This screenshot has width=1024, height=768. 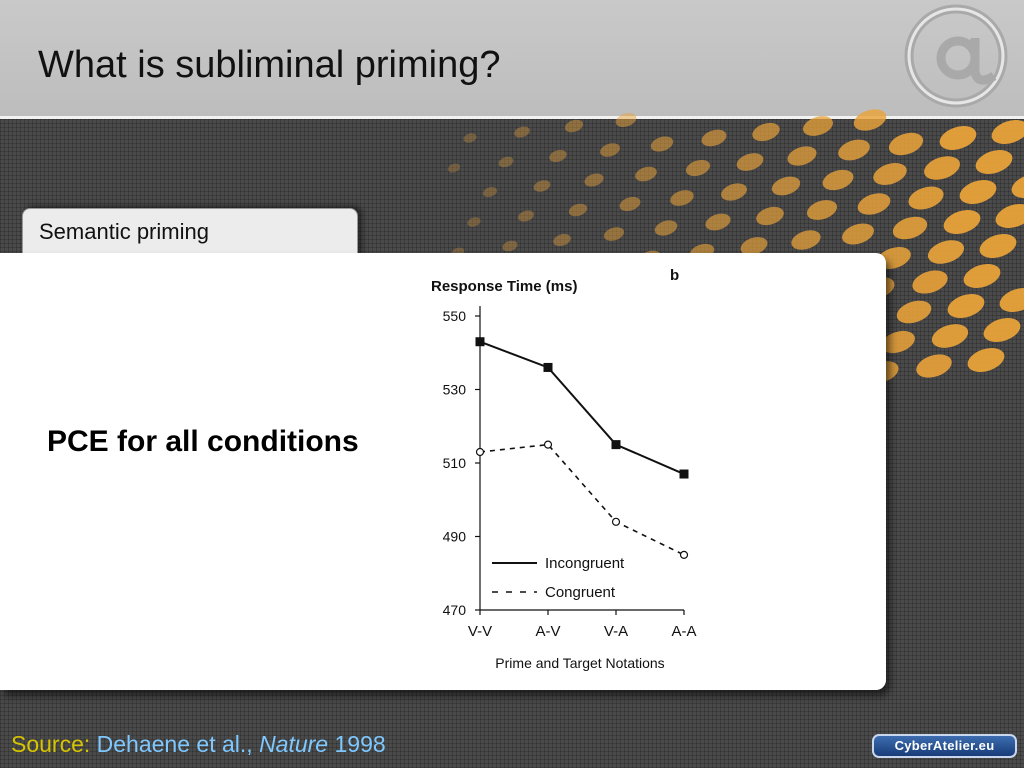 What do you see at coordinates (480, 631) in the screenshot?
I see `x-tick-label: V-V` at bounding box center [480, 631].